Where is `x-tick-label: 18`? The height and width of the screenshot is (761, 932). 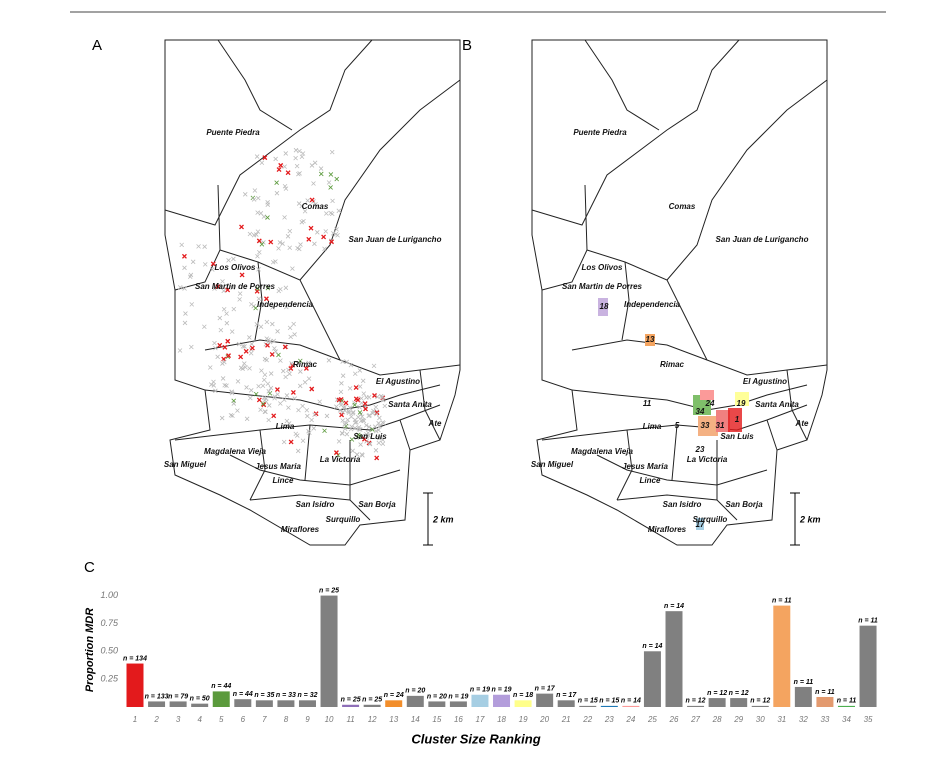 x-tick-label: 18 is located at coordinates (501, 719).